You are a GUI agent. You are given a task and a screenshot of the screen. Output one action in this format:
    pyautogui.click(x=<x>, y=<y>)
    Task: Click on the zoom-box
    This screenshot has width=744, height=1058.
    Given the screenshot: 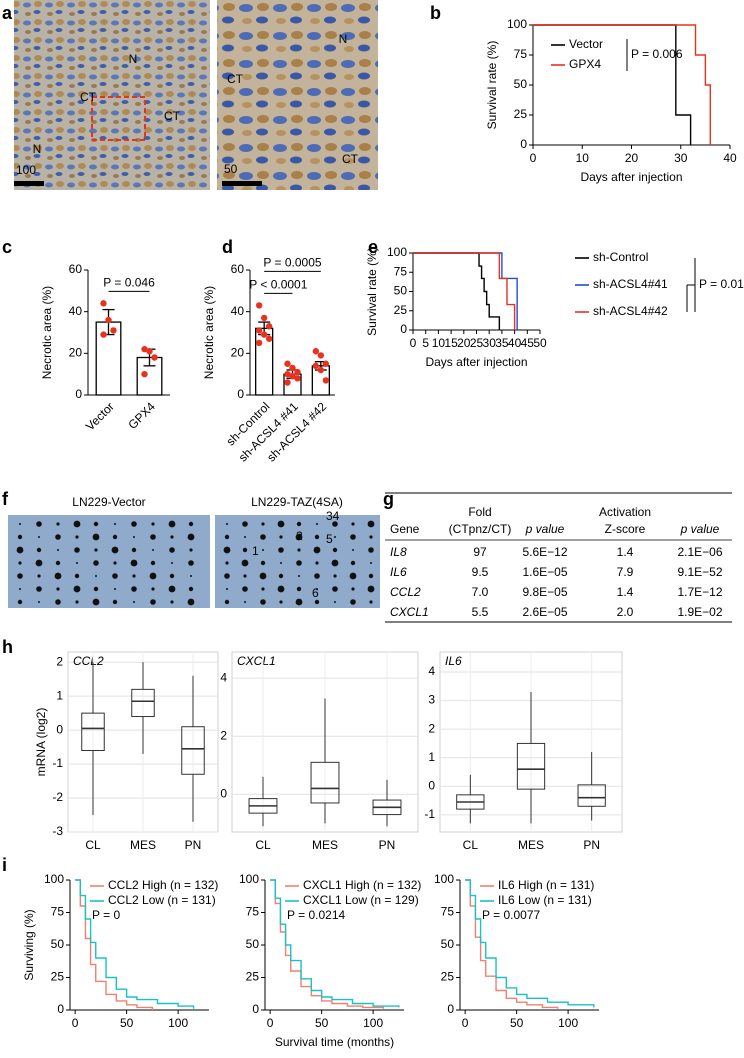 What is the action you would take?
    pyautogui.click(x=118, y=118)
    